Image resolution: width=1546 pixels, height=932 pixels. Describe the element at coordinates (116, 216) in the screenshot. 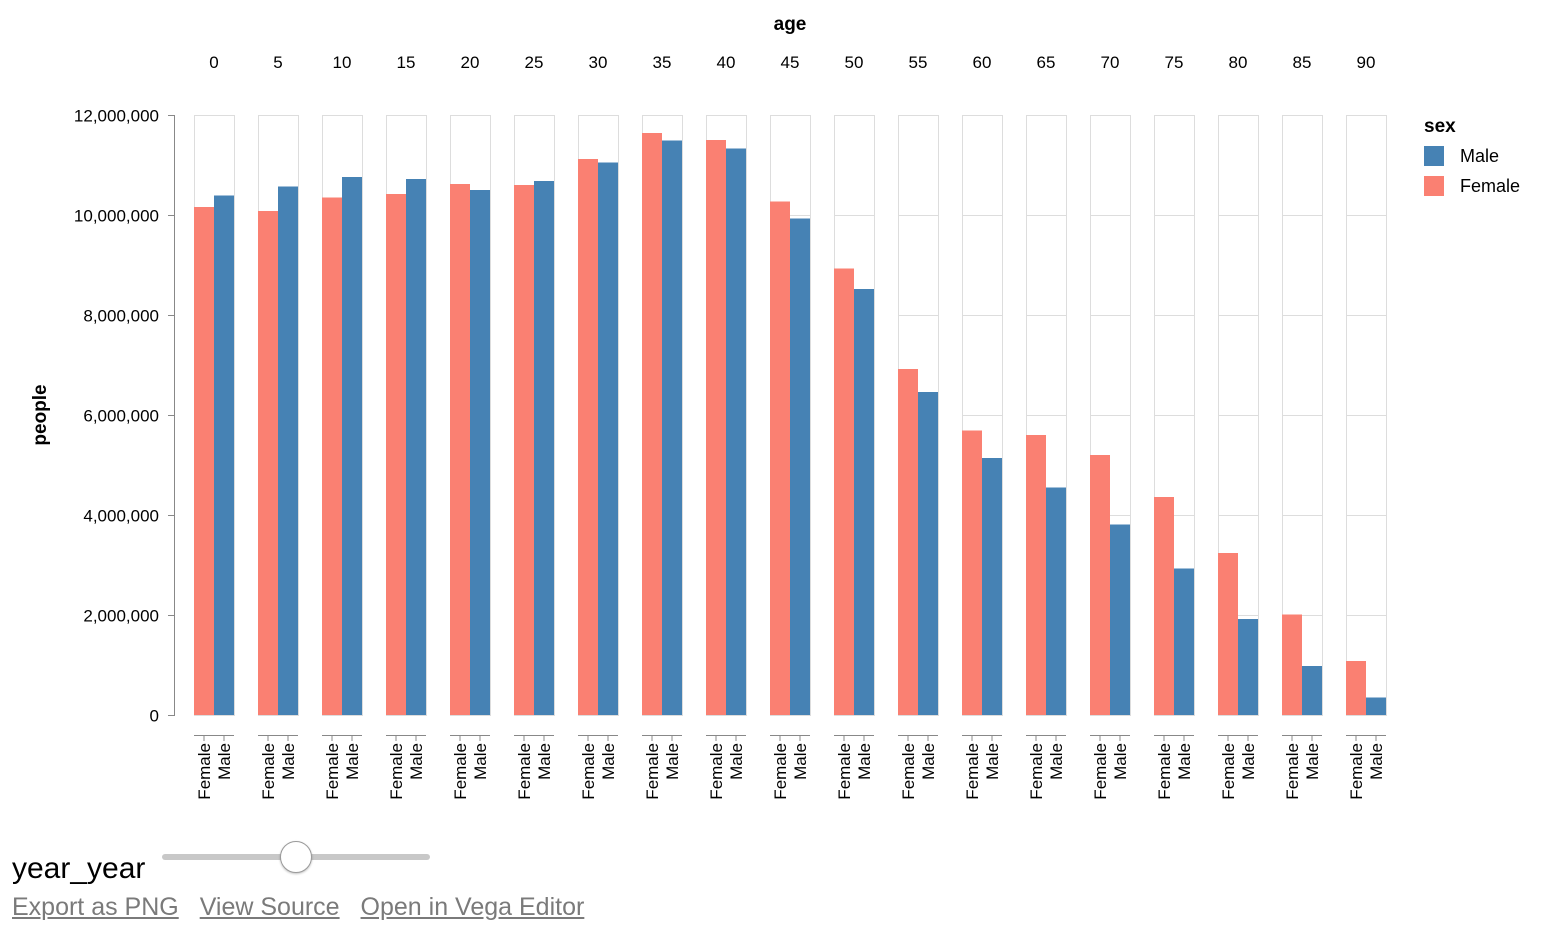

I see `y-tick-label: 10,000,000` at that location.